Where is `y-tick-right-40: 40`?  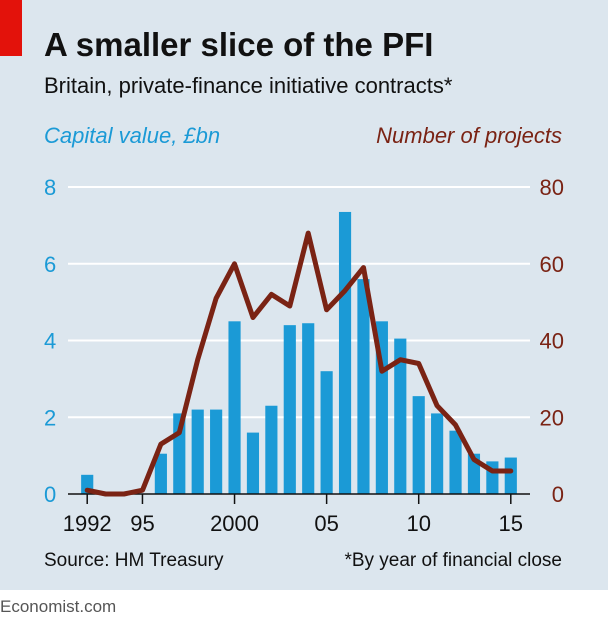
y-tick-right-40: 40 is located at coordinates (552, 341).